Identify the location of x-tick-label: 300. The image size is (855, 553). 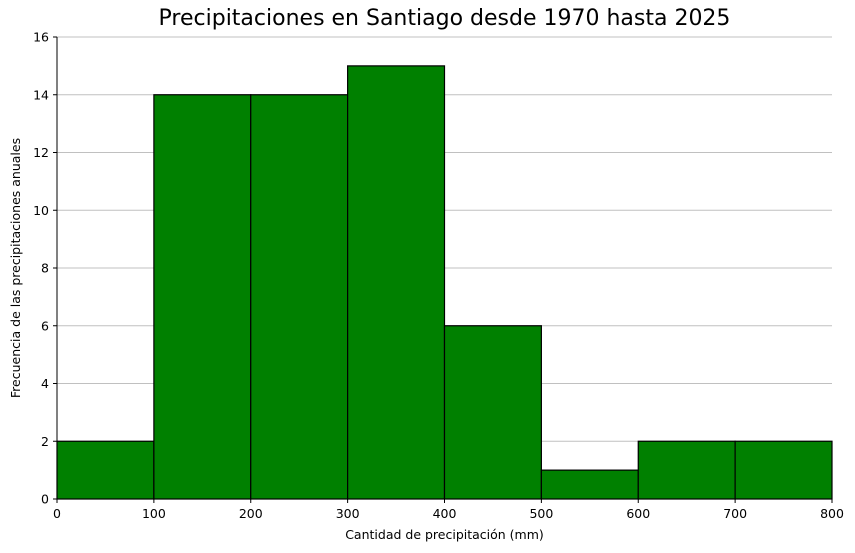
(348, 513).